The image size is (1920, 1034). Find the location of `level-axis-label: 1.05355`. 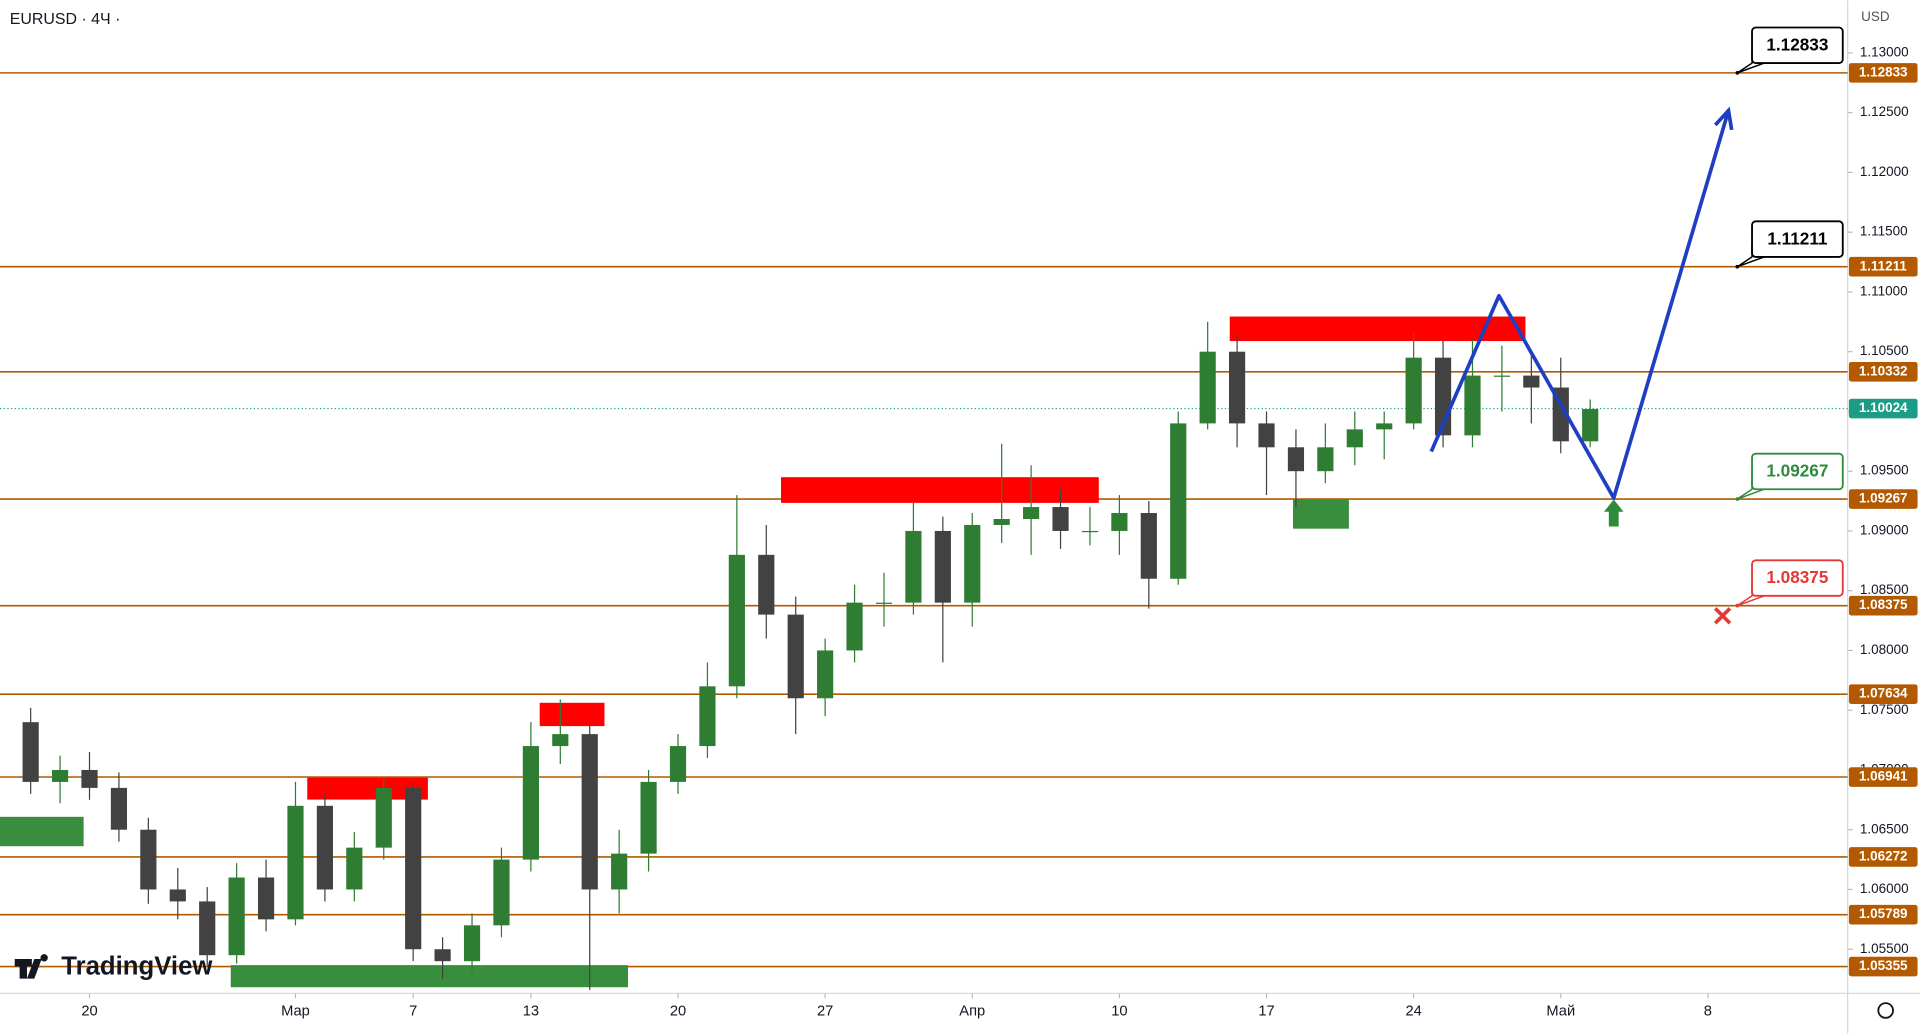

level-axis-label: 1.05355 is located at coordinates (1883, 965).